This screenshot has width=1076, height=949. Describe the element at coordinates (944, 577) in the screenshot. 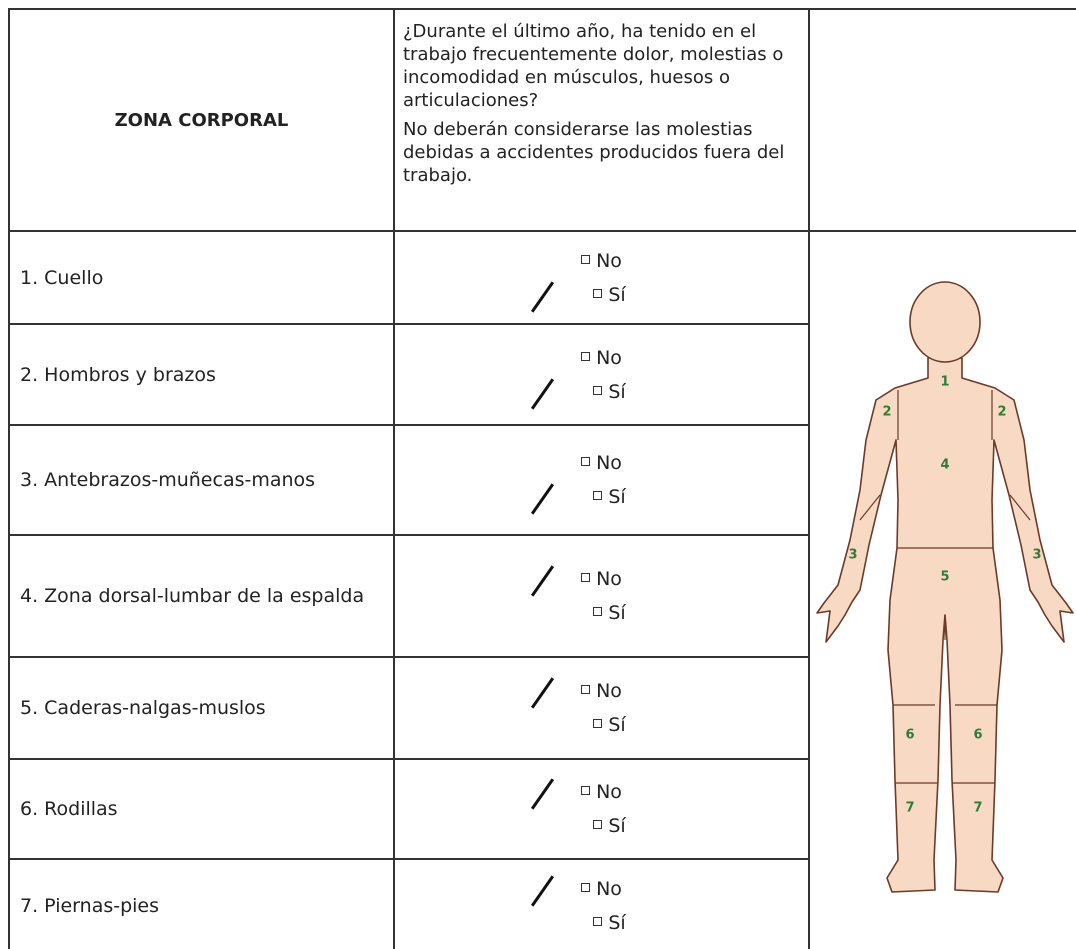

I see `zone-number: 5` at that location.